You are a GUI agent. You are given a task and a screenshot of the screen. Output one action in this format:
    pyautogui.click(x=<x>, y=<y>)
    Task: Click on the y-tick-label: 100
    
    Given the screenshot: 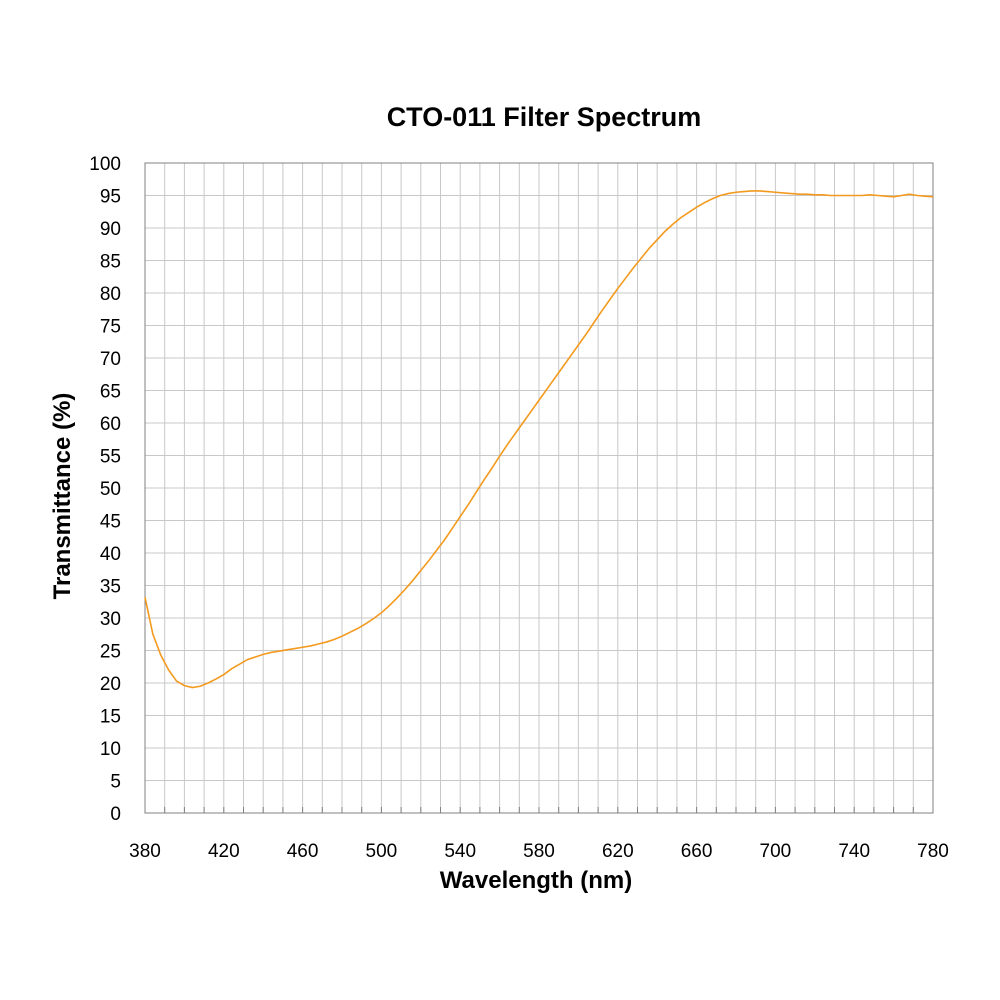 What is the action you would take?
    pyautogui.click(x=105, y=164)
    